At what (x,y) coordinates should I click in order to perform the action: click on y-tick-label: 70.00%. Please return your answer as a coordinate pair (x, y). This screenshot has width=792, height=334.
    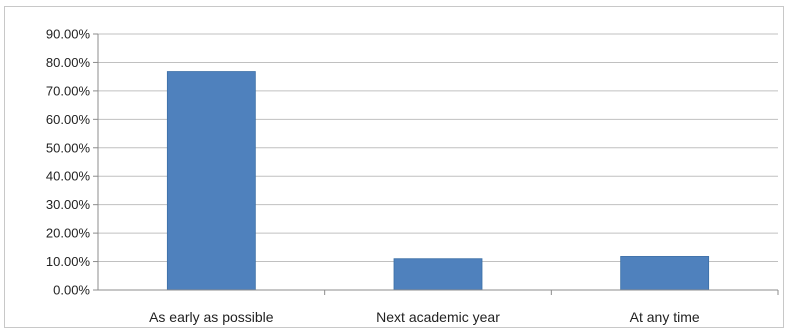
    Looking at the image, I should click on (68, 90).